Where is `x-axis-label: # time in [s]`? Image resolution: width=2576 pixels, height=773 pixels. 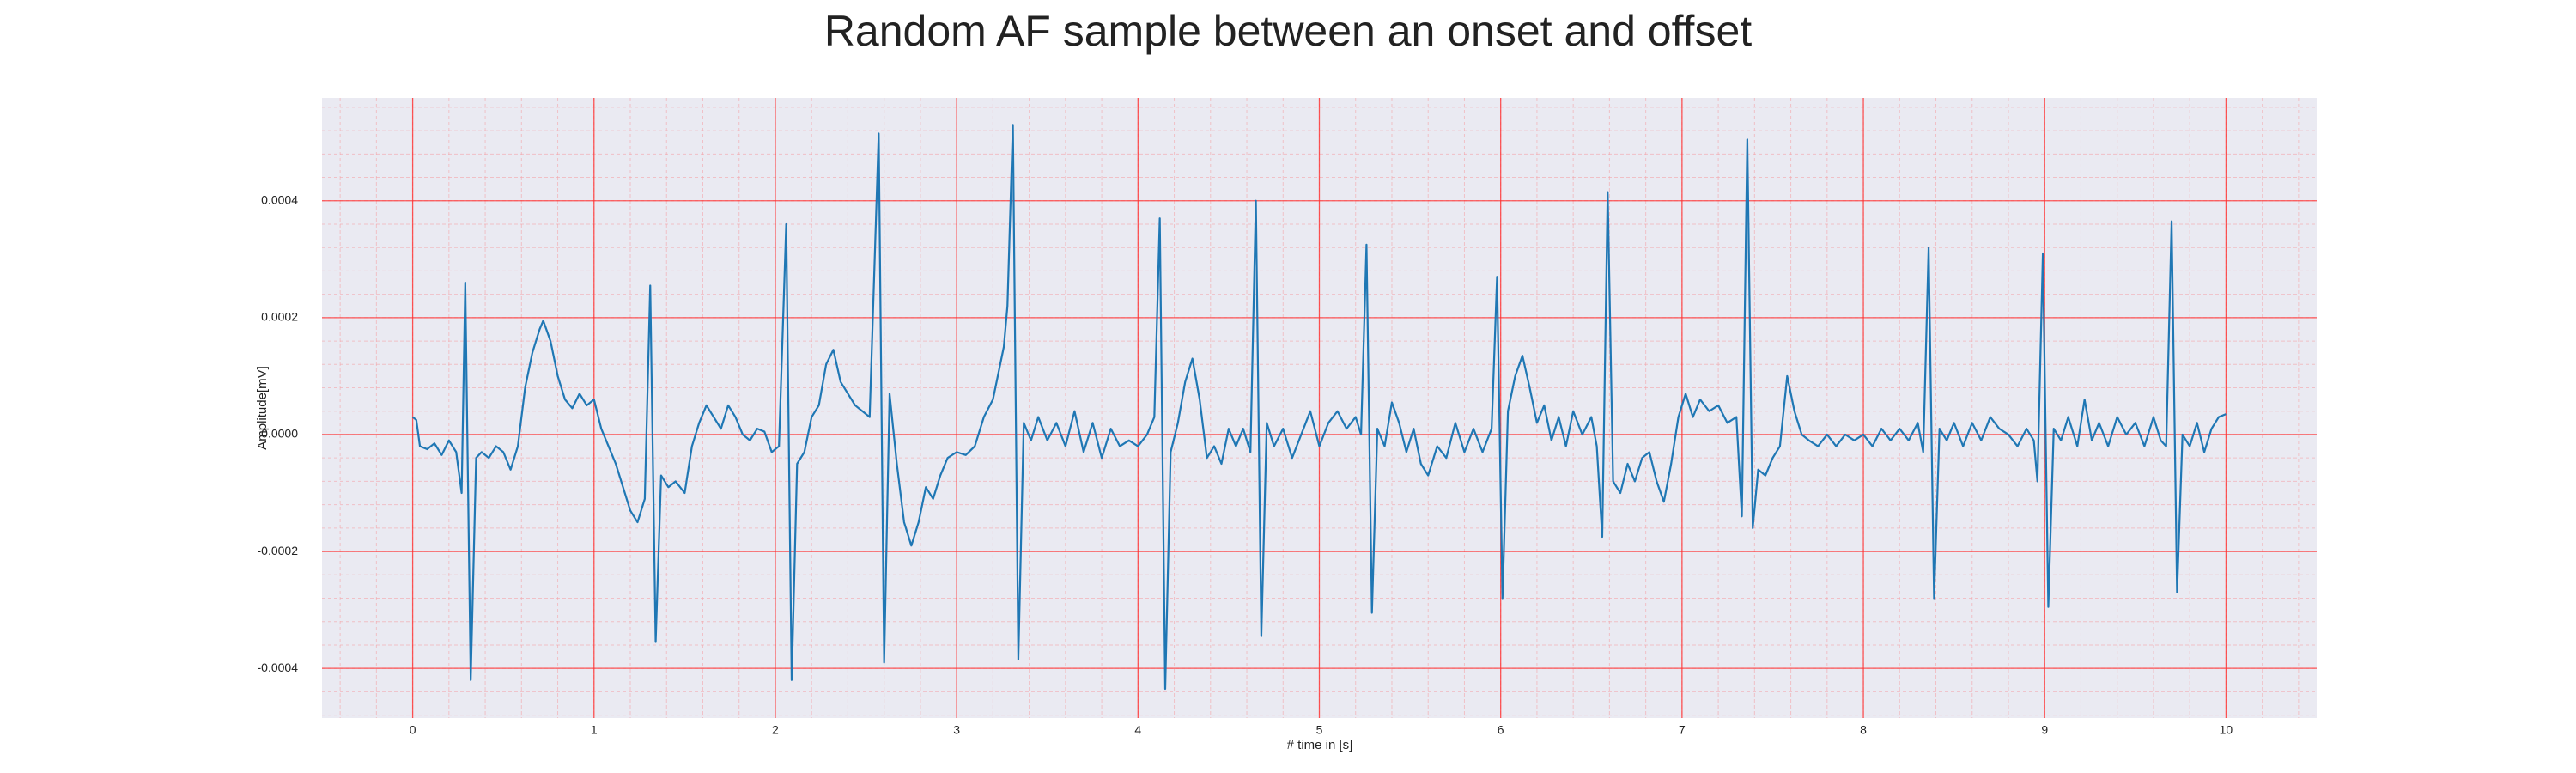
x-axis-label: # time in [s] is located at coordinates (1320, 745).